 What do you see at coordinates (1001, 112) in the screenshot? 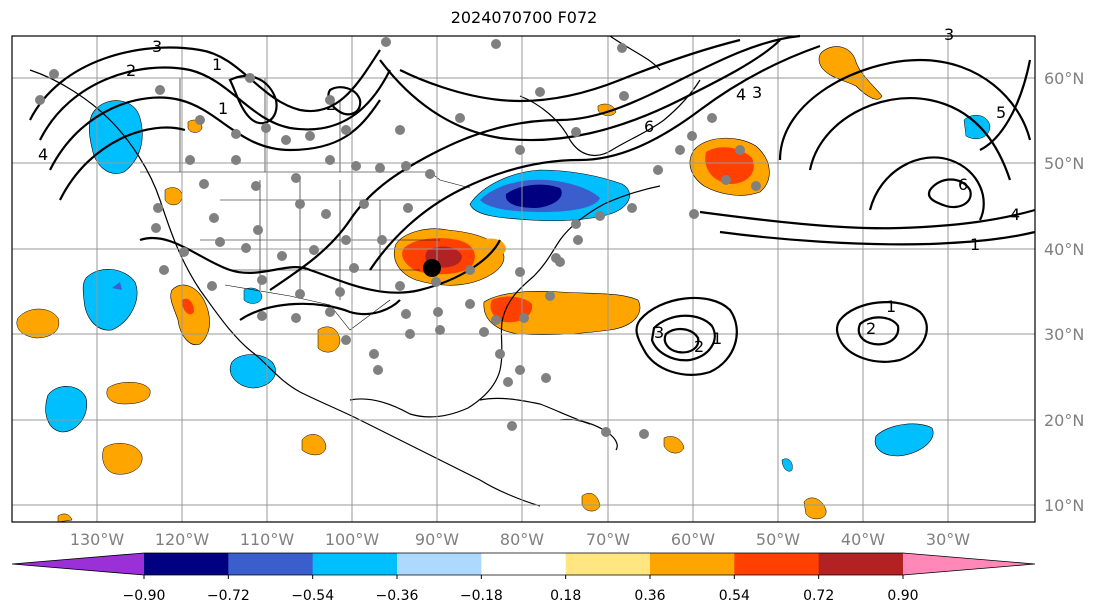
I see `contour-label: 5` at bounding box center [1001, 112].